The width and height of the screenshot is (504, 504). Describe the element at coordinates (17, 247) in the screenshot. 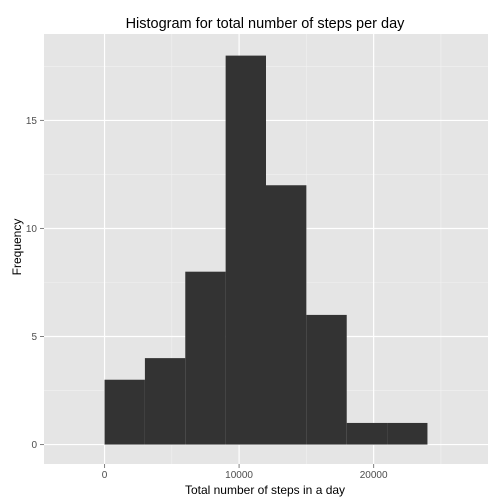

I see `y-axis-title: Frequency` at that location.